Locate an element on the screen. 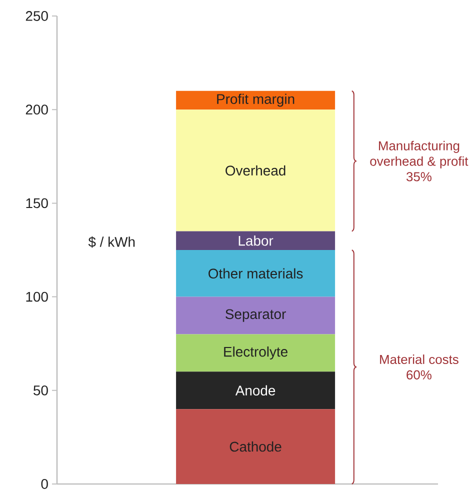 The width and height of the screenshot is (474, 492). series-label: Separator is located at coordinates (256, 315).